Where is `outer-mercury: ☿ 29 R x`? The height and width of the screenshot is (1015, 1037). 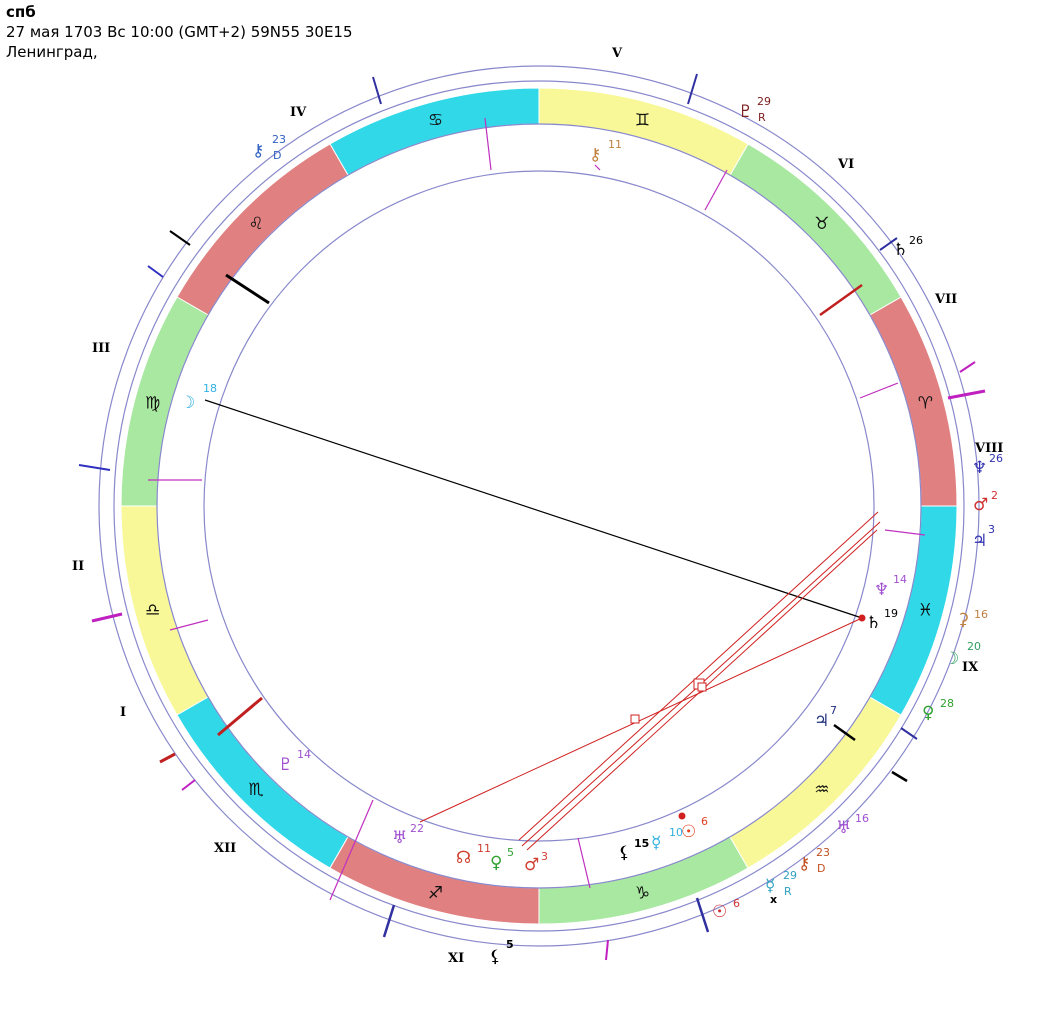 outer-mercury: ☿ 29 R x is located at coordinates (781, 887).